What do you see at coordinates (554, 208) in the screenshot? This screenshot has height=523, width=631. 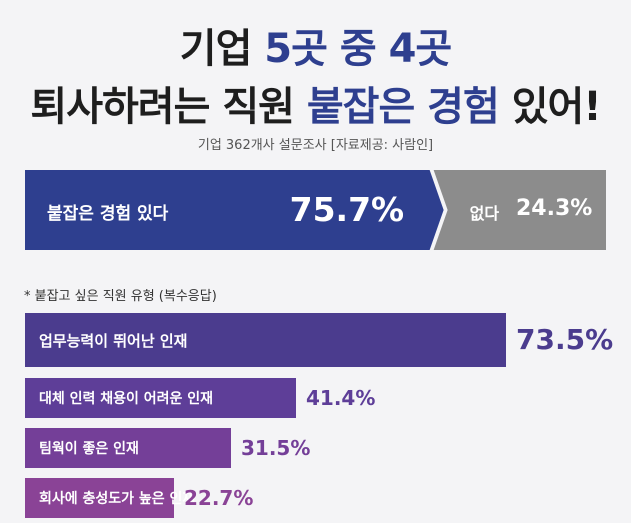 I see `bar-segment-no-value: 24.3%` at bounding box center [554, 208].